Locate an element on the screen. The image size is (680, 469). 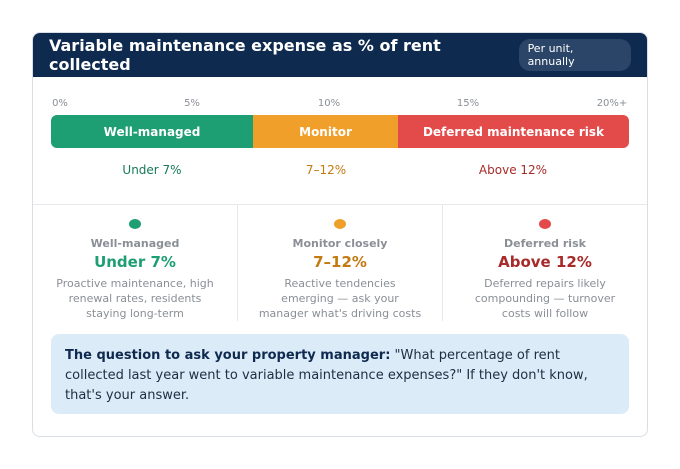
tier-value: 7–12% is located at coordinates (340, 262).